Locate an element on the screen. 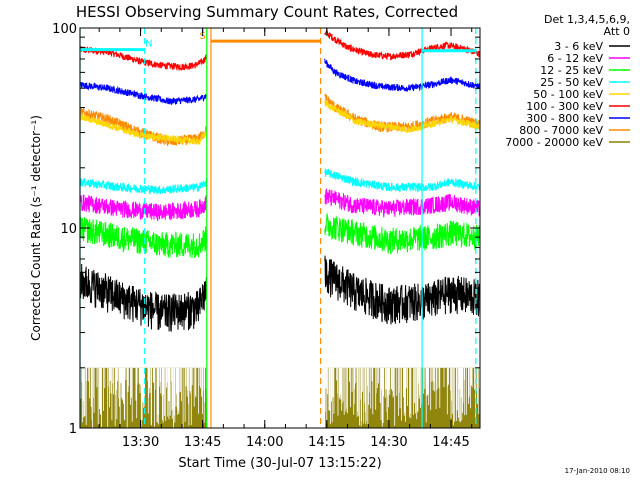 The image size is (640, 480). x-tick-label: 14:45 is located at coordinates (450, 442).